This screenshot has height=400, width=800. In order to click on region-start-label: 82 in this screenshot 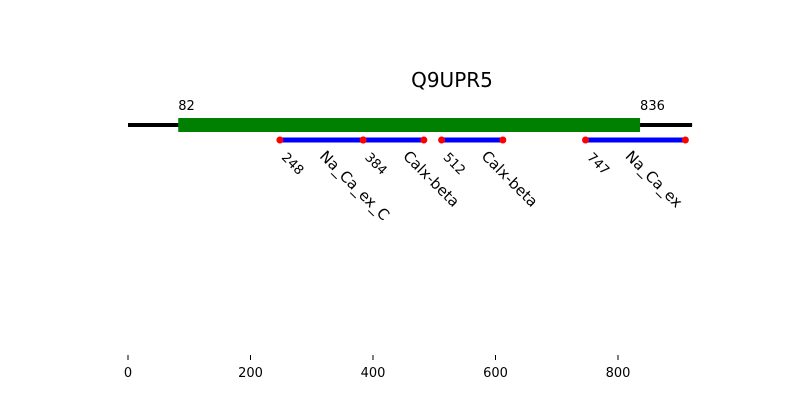, I will do `click(186, 106)`.